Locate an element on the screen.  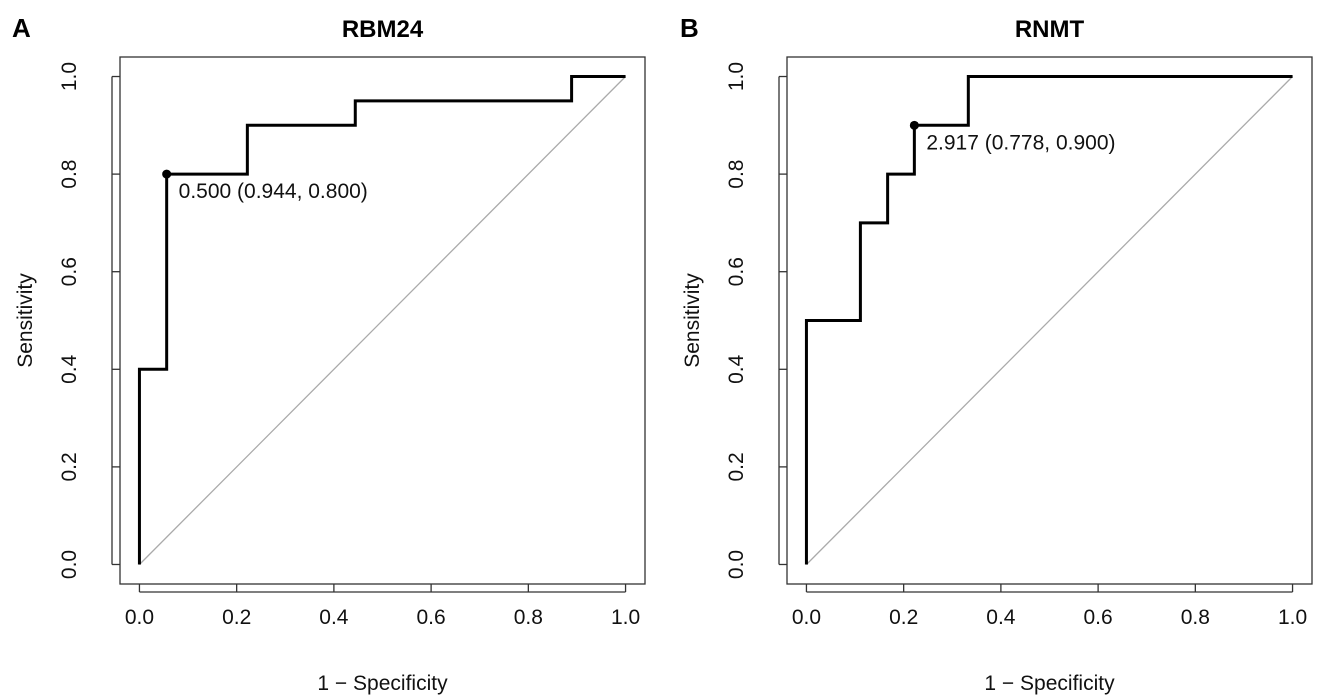
chart-title: RNMT is located at coordinates (1050, 29).